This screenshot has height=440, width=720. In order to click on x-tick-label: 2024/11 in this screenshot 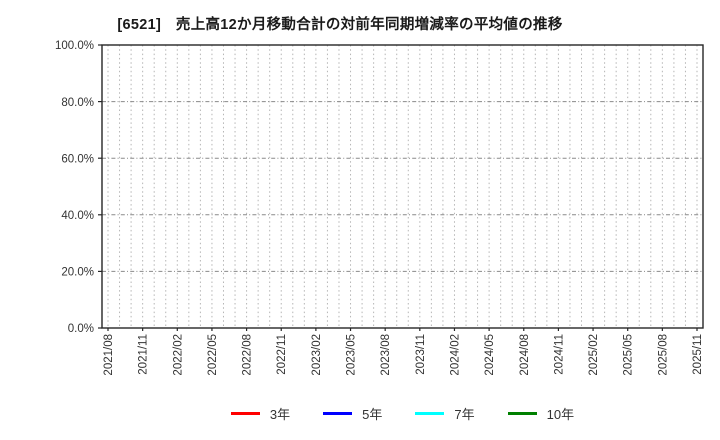, I will do `click(559, 354)`.